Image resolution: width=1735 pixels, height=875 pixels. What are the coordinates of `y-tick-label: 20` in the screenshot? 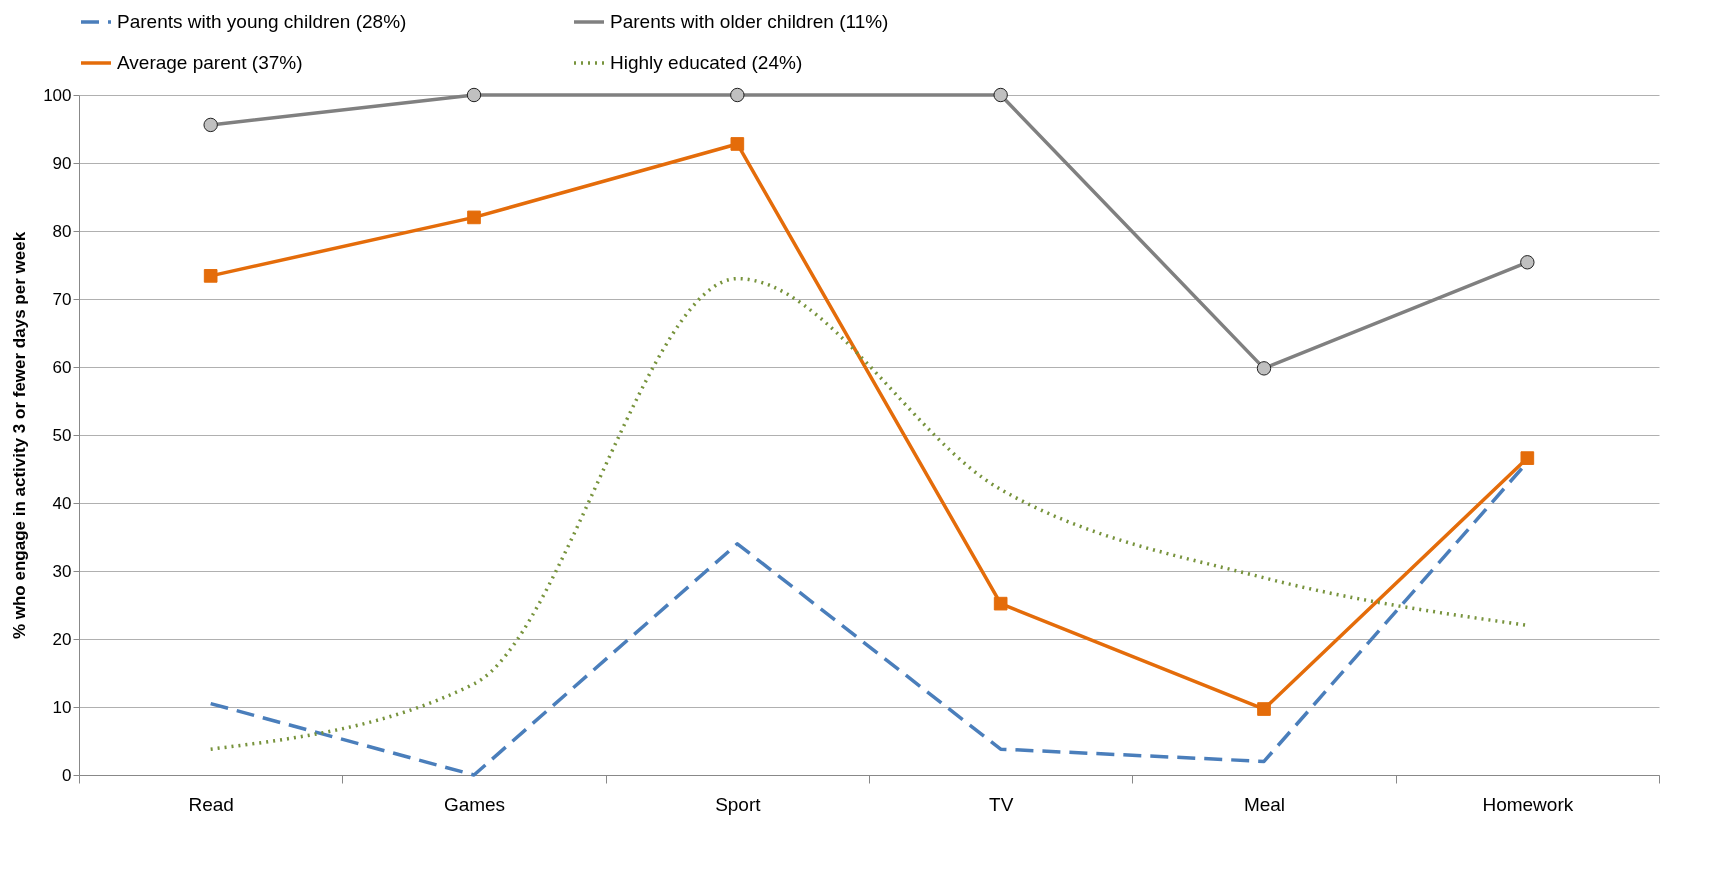 It's located at (62, 639).